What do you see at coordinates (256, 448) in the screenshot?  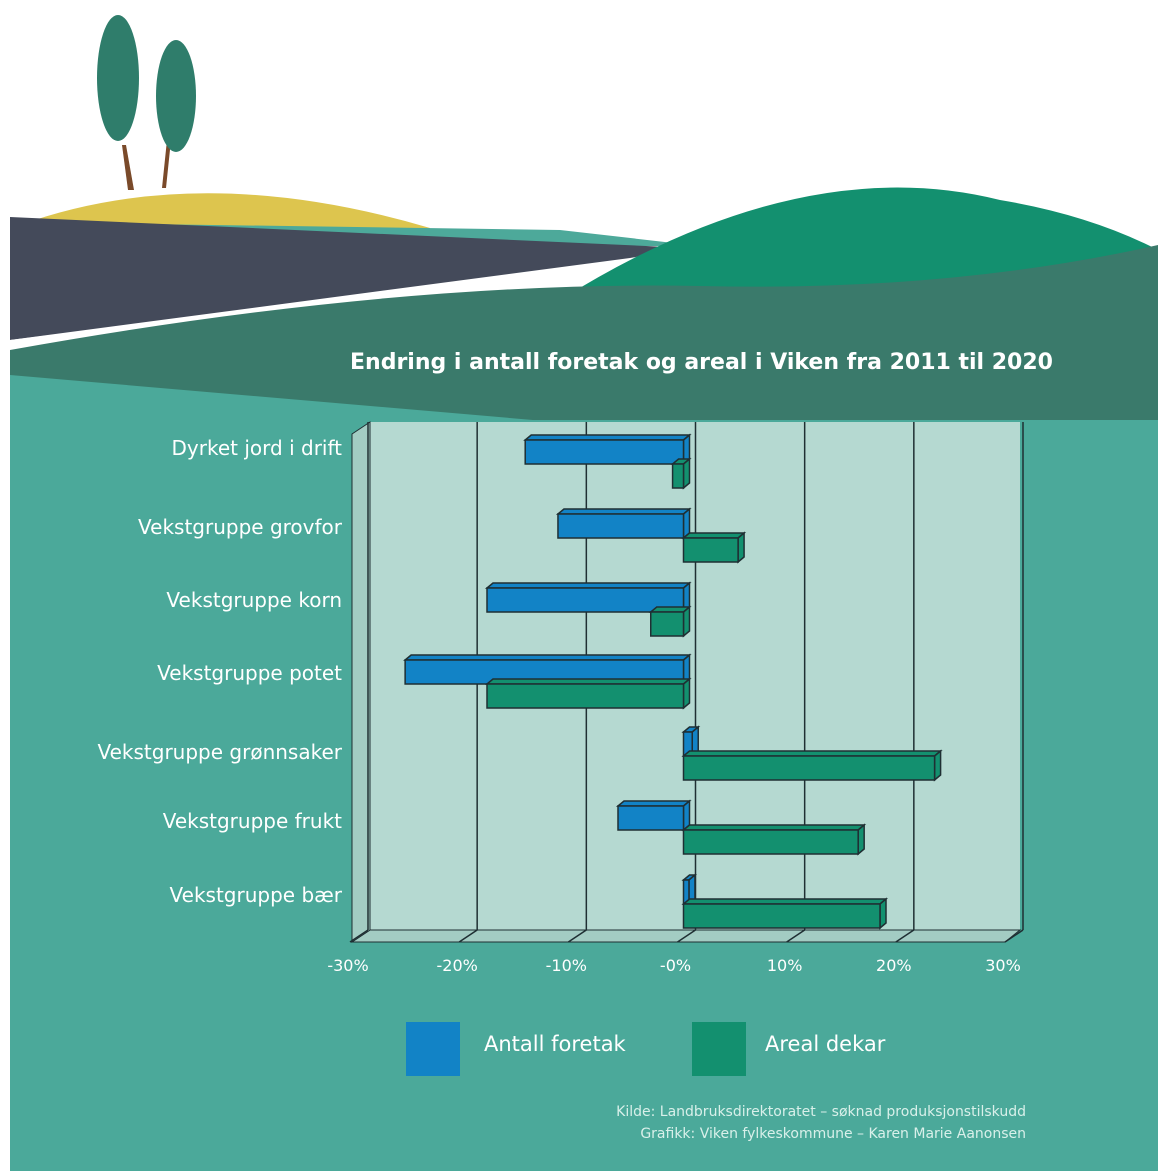 I see `category-label: Dyrket jord i drift` at bounding box center [256, 448].